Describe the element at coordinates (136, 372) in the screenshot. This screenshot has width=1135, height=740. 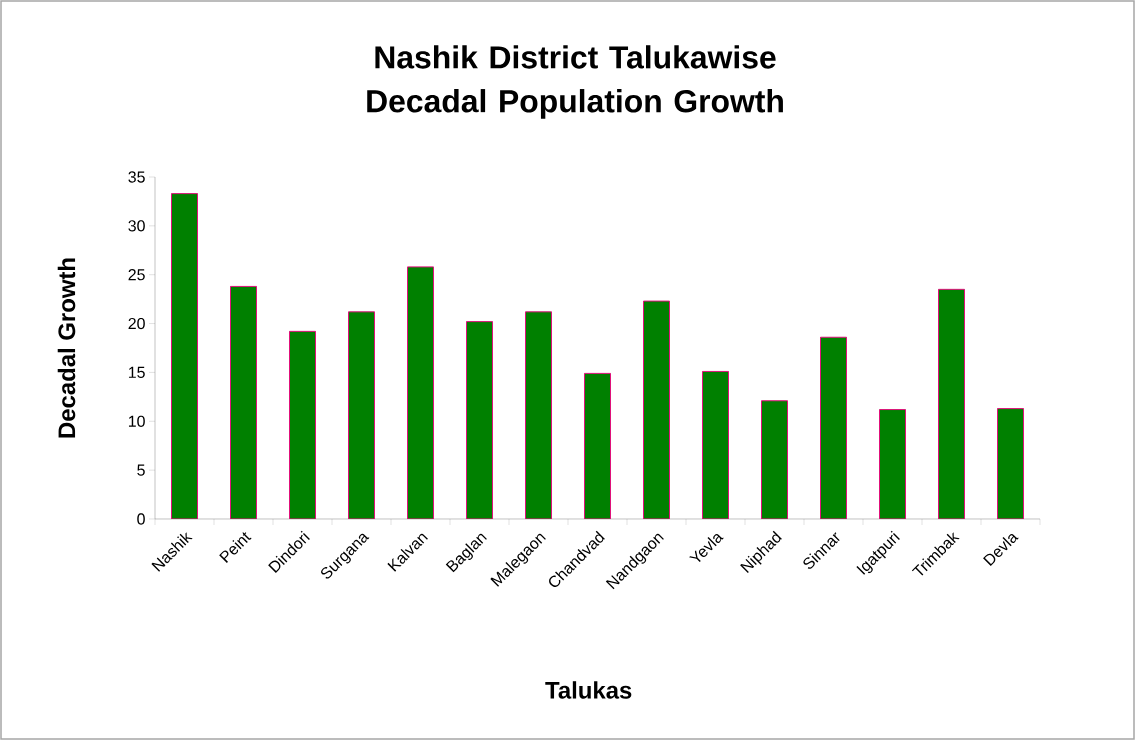
I see `y-tick-label: 15` at that location.